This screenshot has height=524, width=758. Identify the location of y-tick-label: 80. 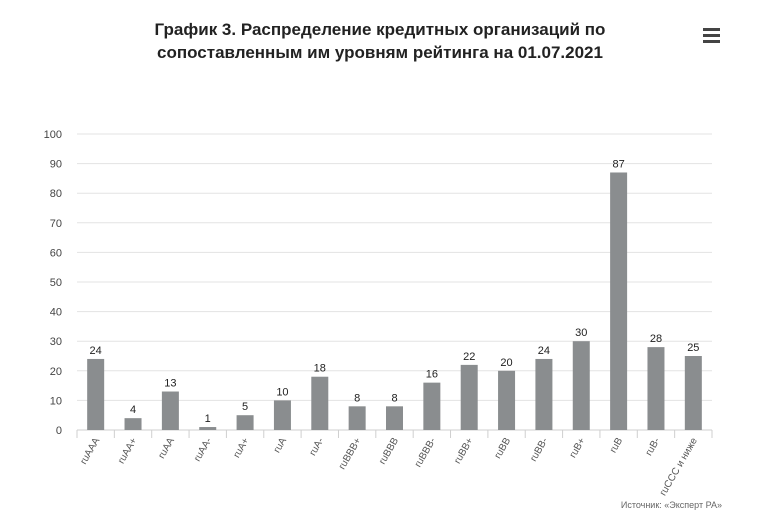
(56, 194).